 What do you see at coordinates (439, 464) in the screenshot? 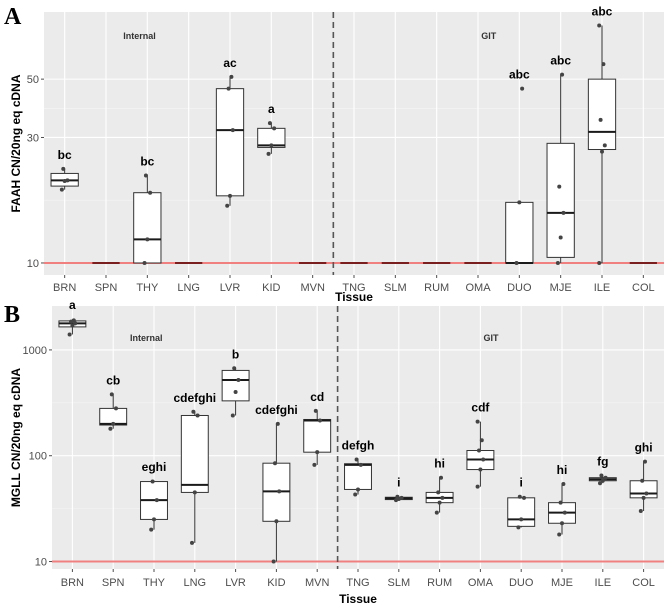
I see `significance-label: hi` at bounding box center [439, 464].